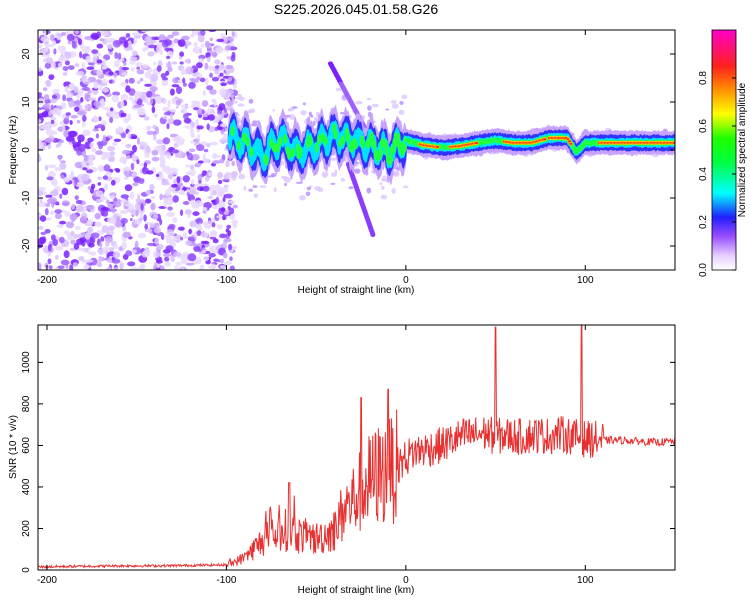 The image size is (750, 600). What do you see at coordinates (26, 403) in the screenshot?
I see `snr-ytick-label: 800` at bounding box center [26, 403].